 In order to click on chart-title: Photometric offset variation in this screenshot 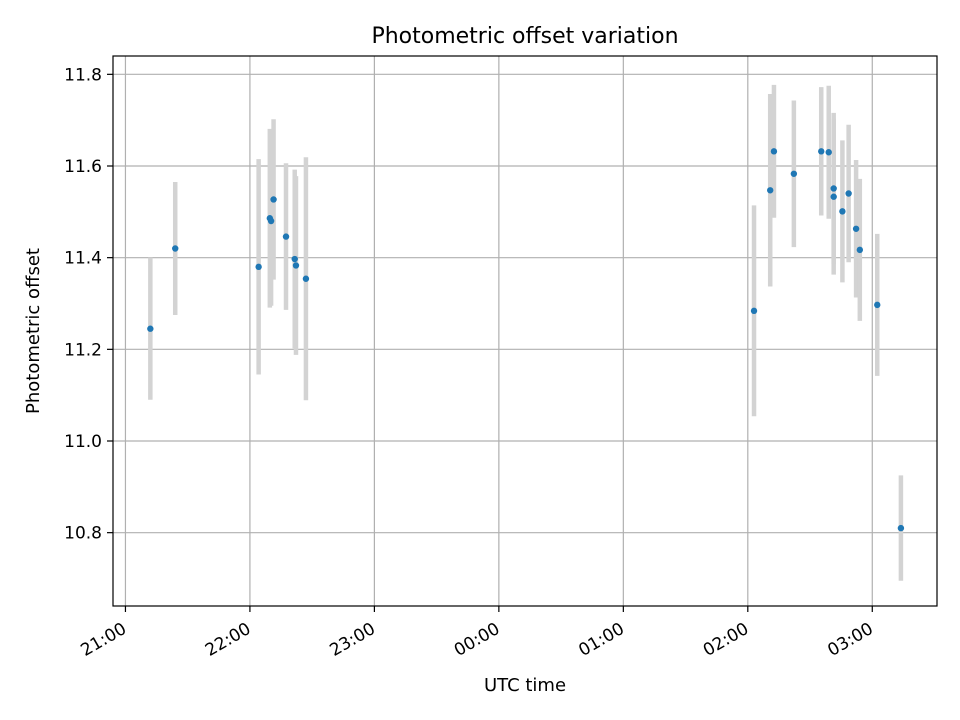, I will do `click(524, 36)`.